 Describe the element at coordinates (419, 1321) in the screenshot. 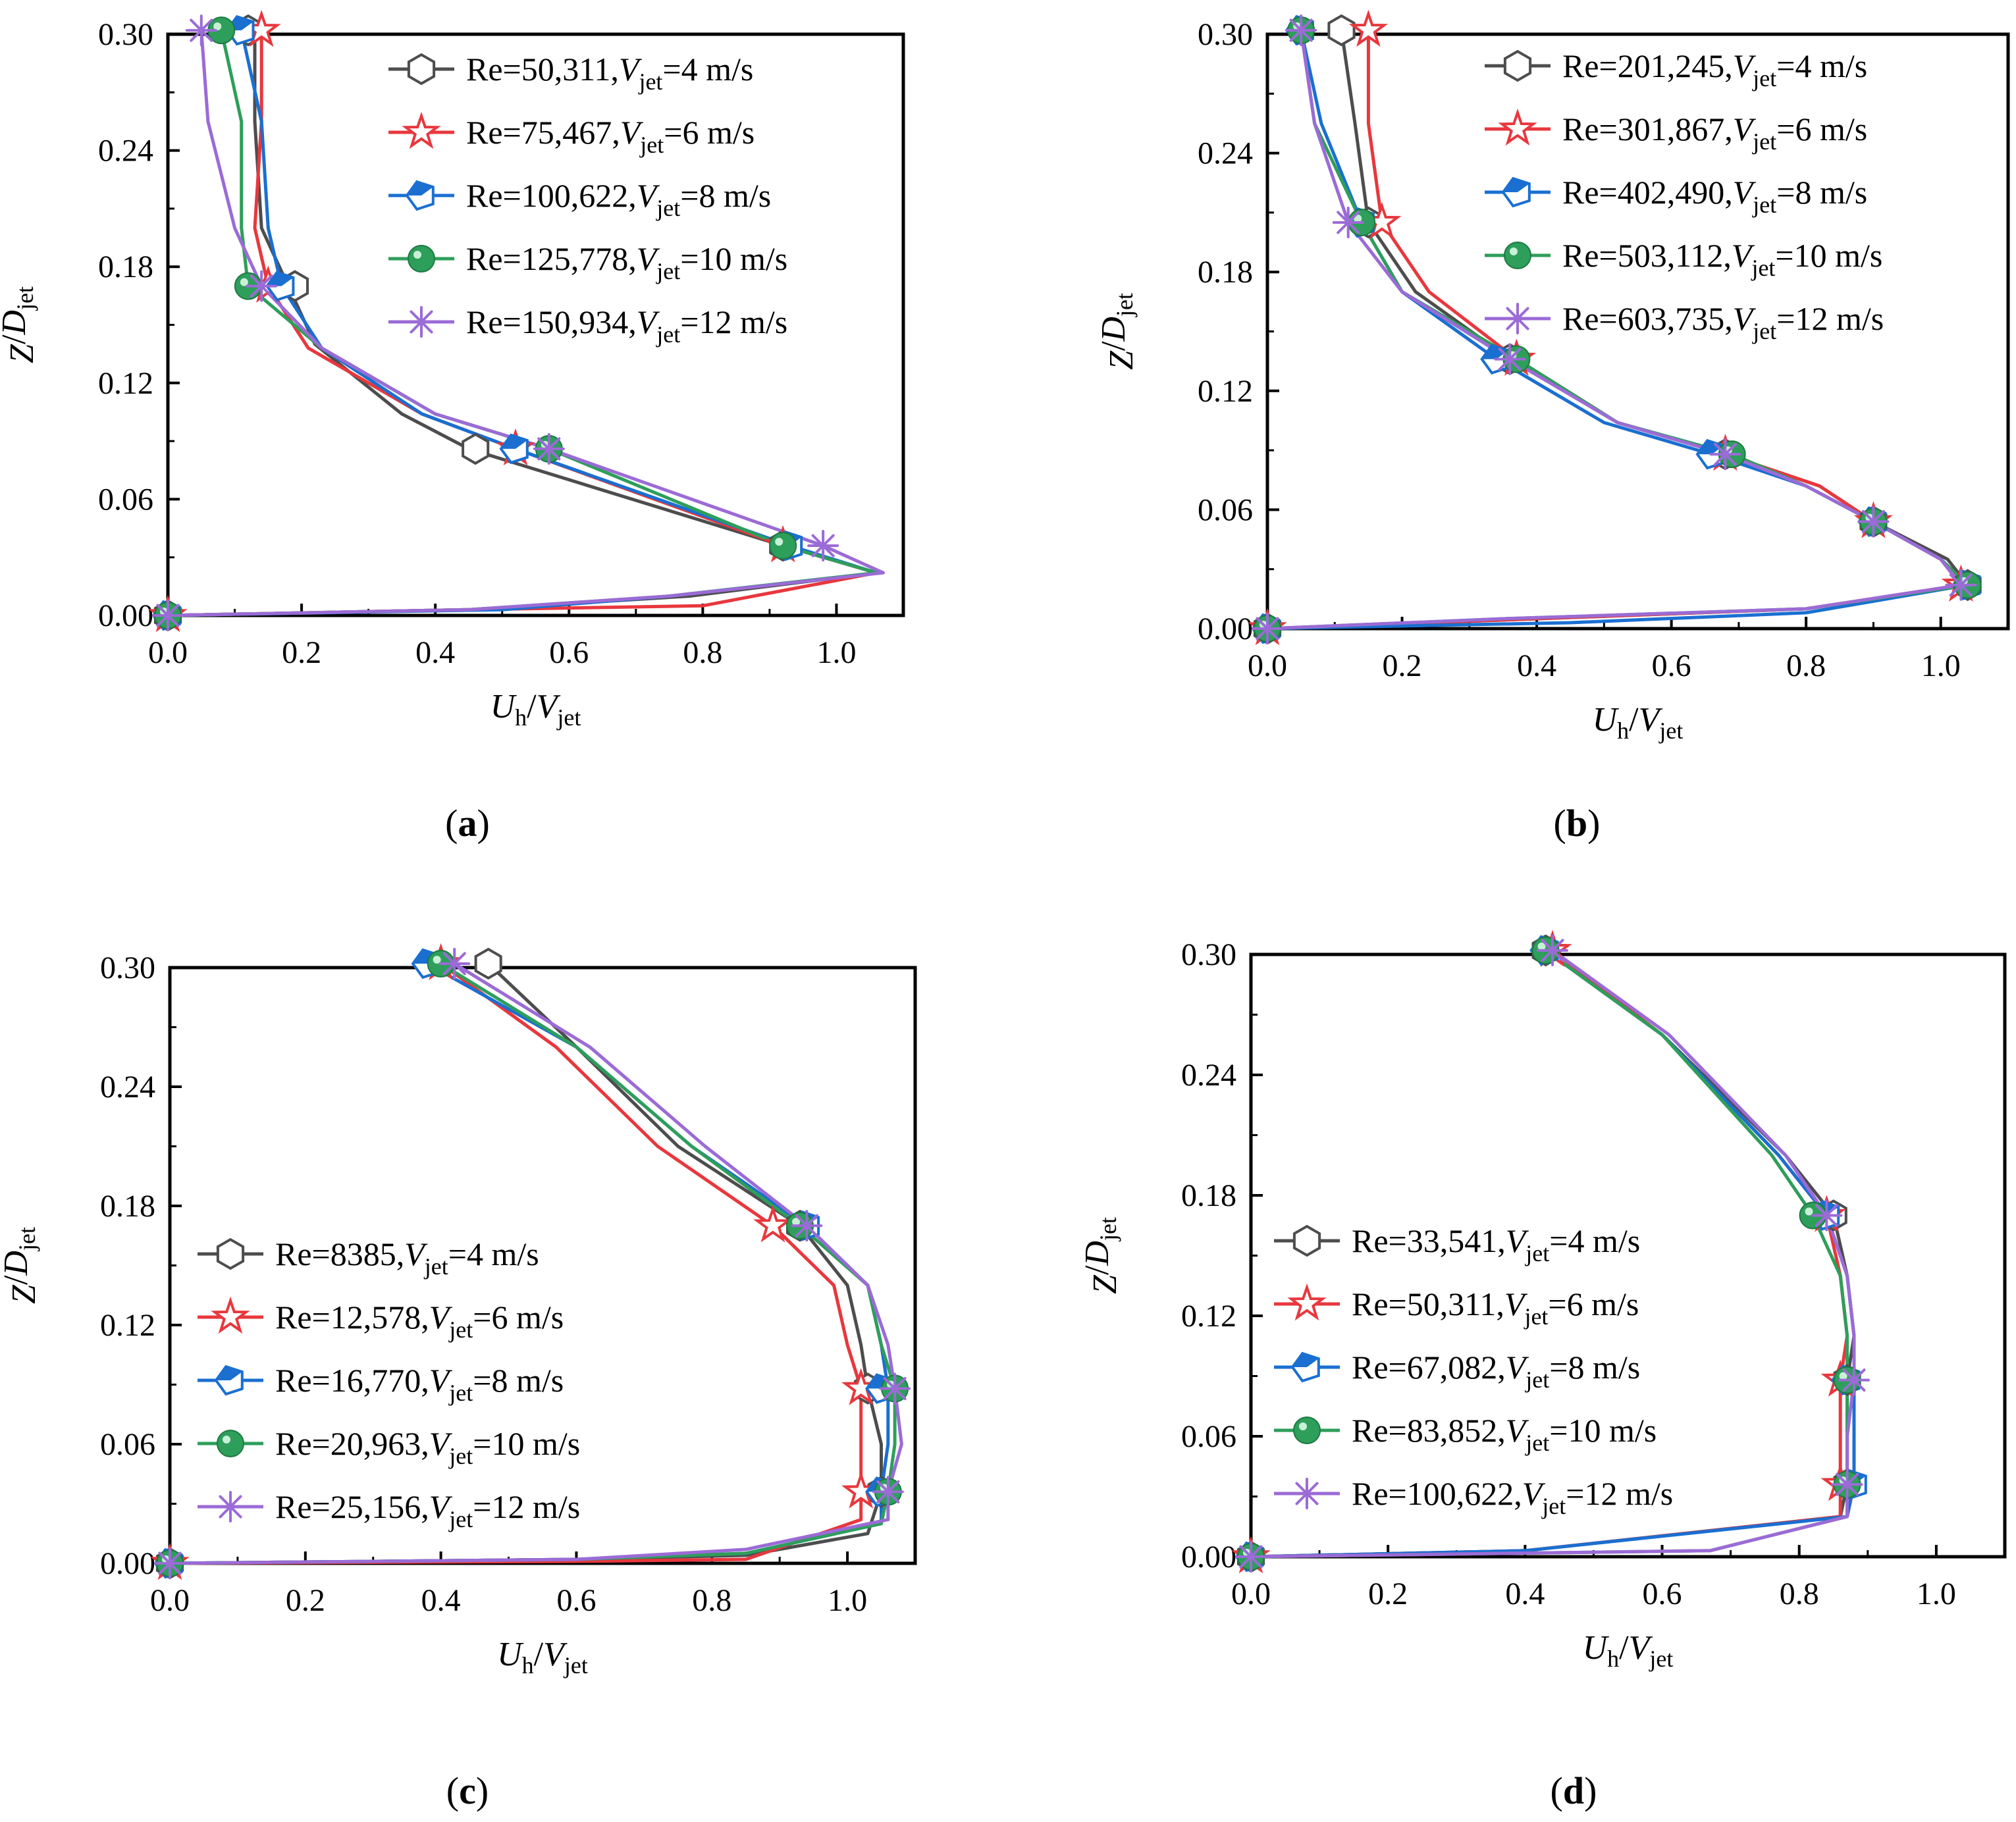

I see `legend-label: Re=12,578,Vjet=6 m/s` at that location.